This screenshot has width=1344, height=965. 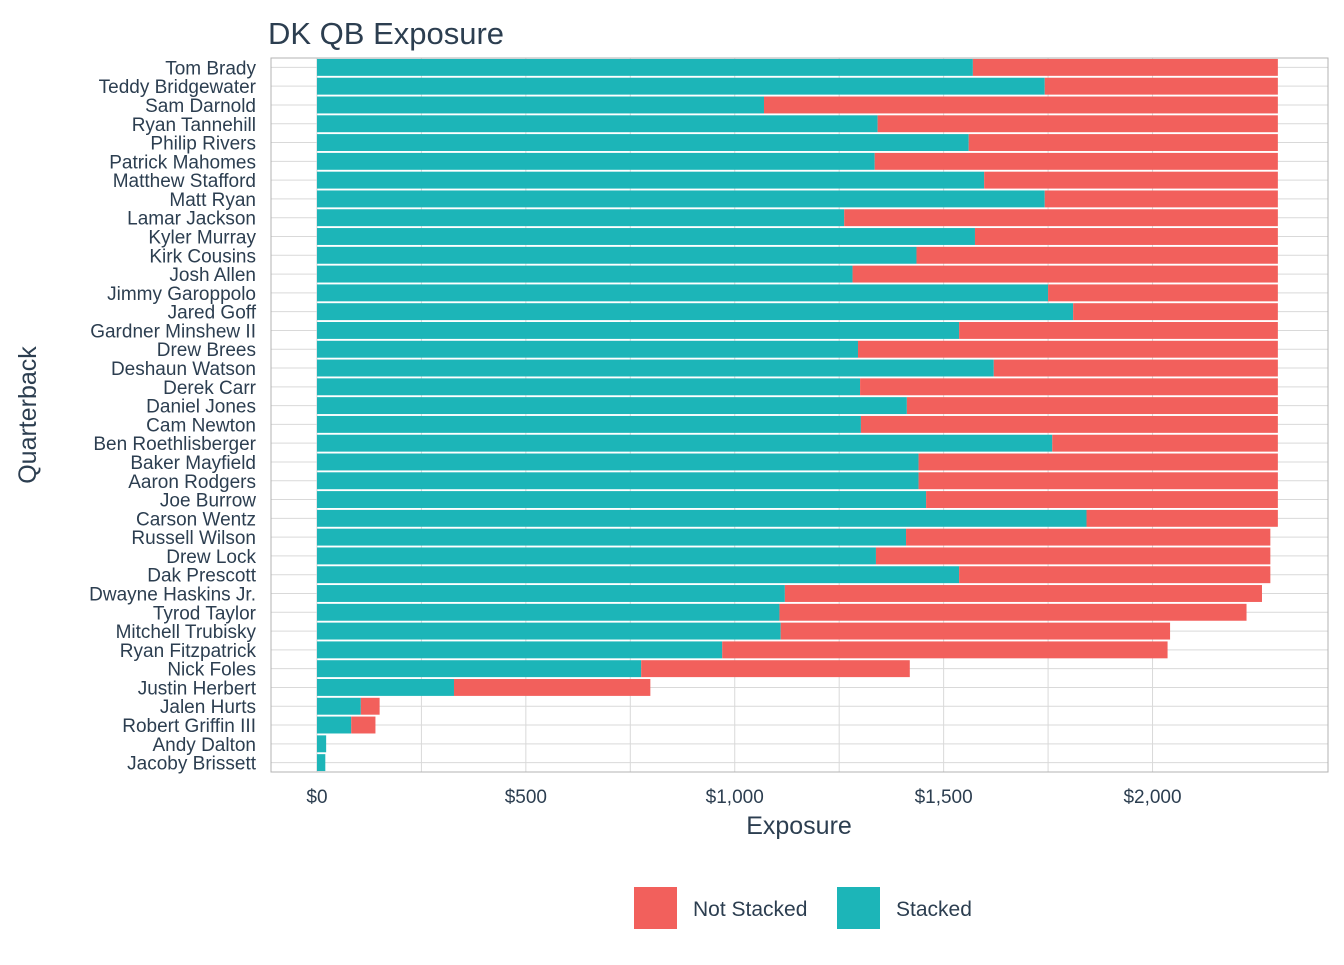 I want to click on legend-swatch-not-stacked, so click(x=655, y=908).